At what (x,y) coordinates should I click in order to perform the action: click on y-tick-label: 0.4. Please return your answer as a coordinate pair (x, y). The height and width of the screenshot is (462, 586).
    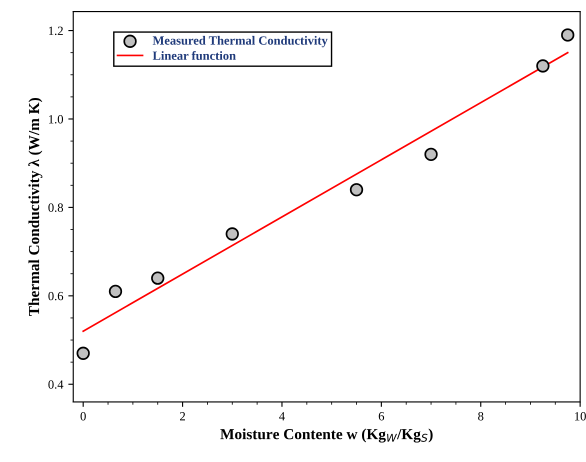
    Looking at the image, I should click on (56, 384).